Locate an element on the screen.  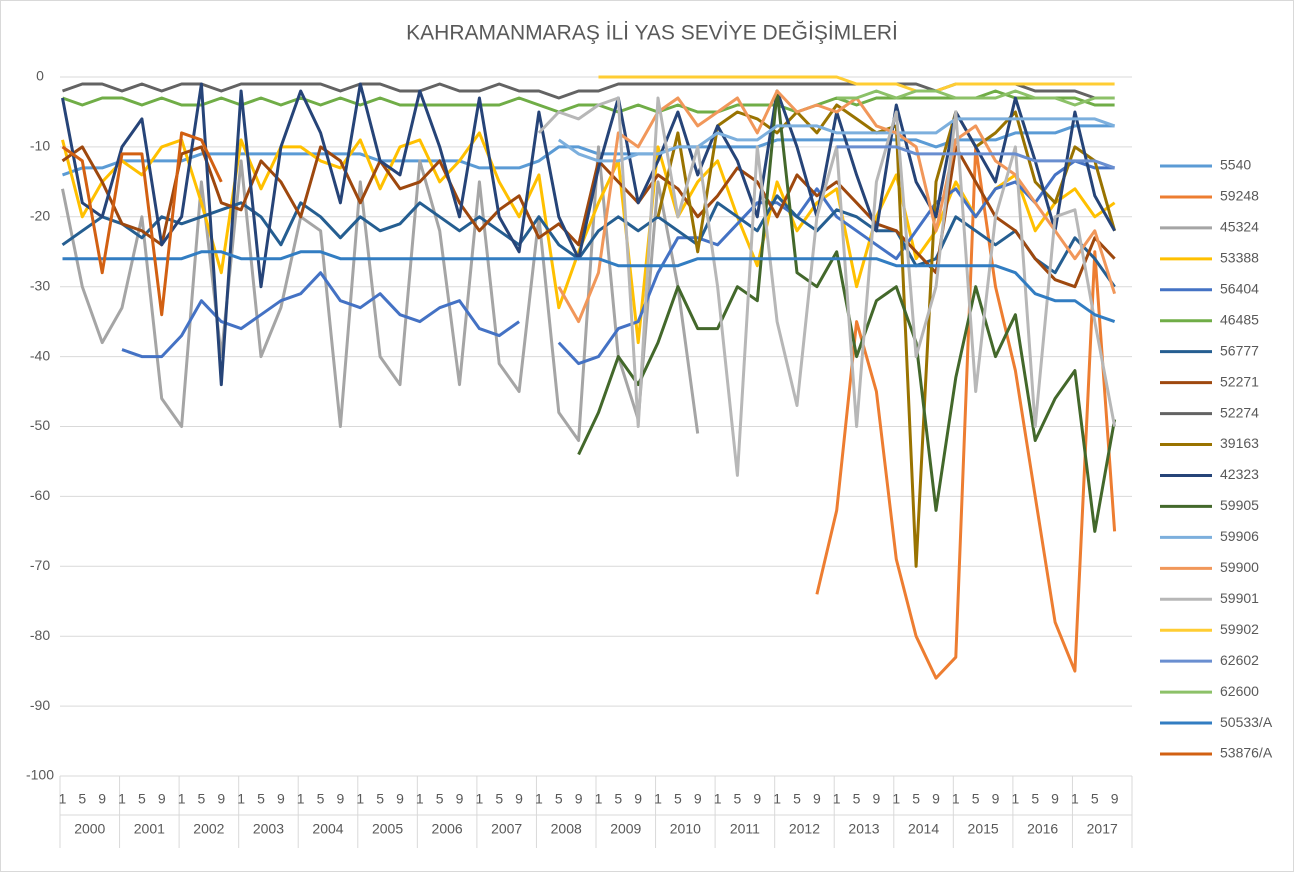
year-label: 2002 is located at coordinates (208, 829).